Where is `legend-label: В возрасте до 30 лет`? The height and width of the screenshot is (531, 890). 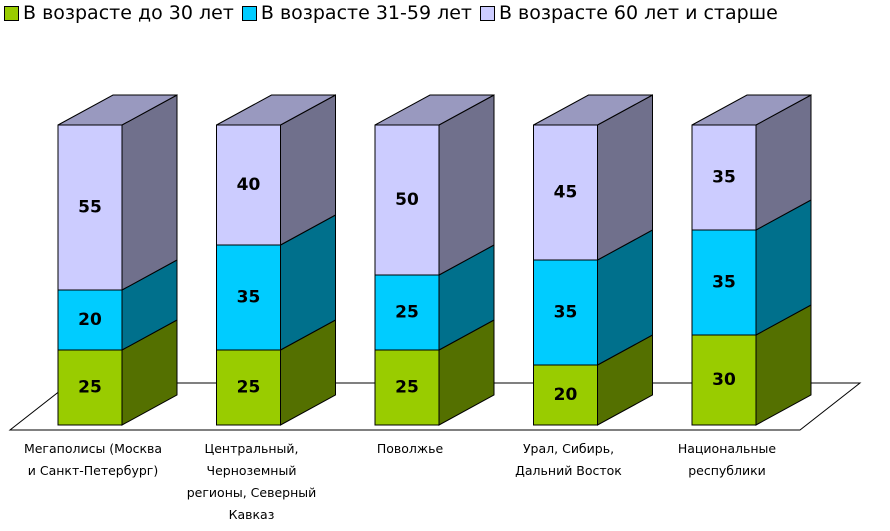 legend-label: В возрасте до 30 лет is located at coordinates (128, 13).